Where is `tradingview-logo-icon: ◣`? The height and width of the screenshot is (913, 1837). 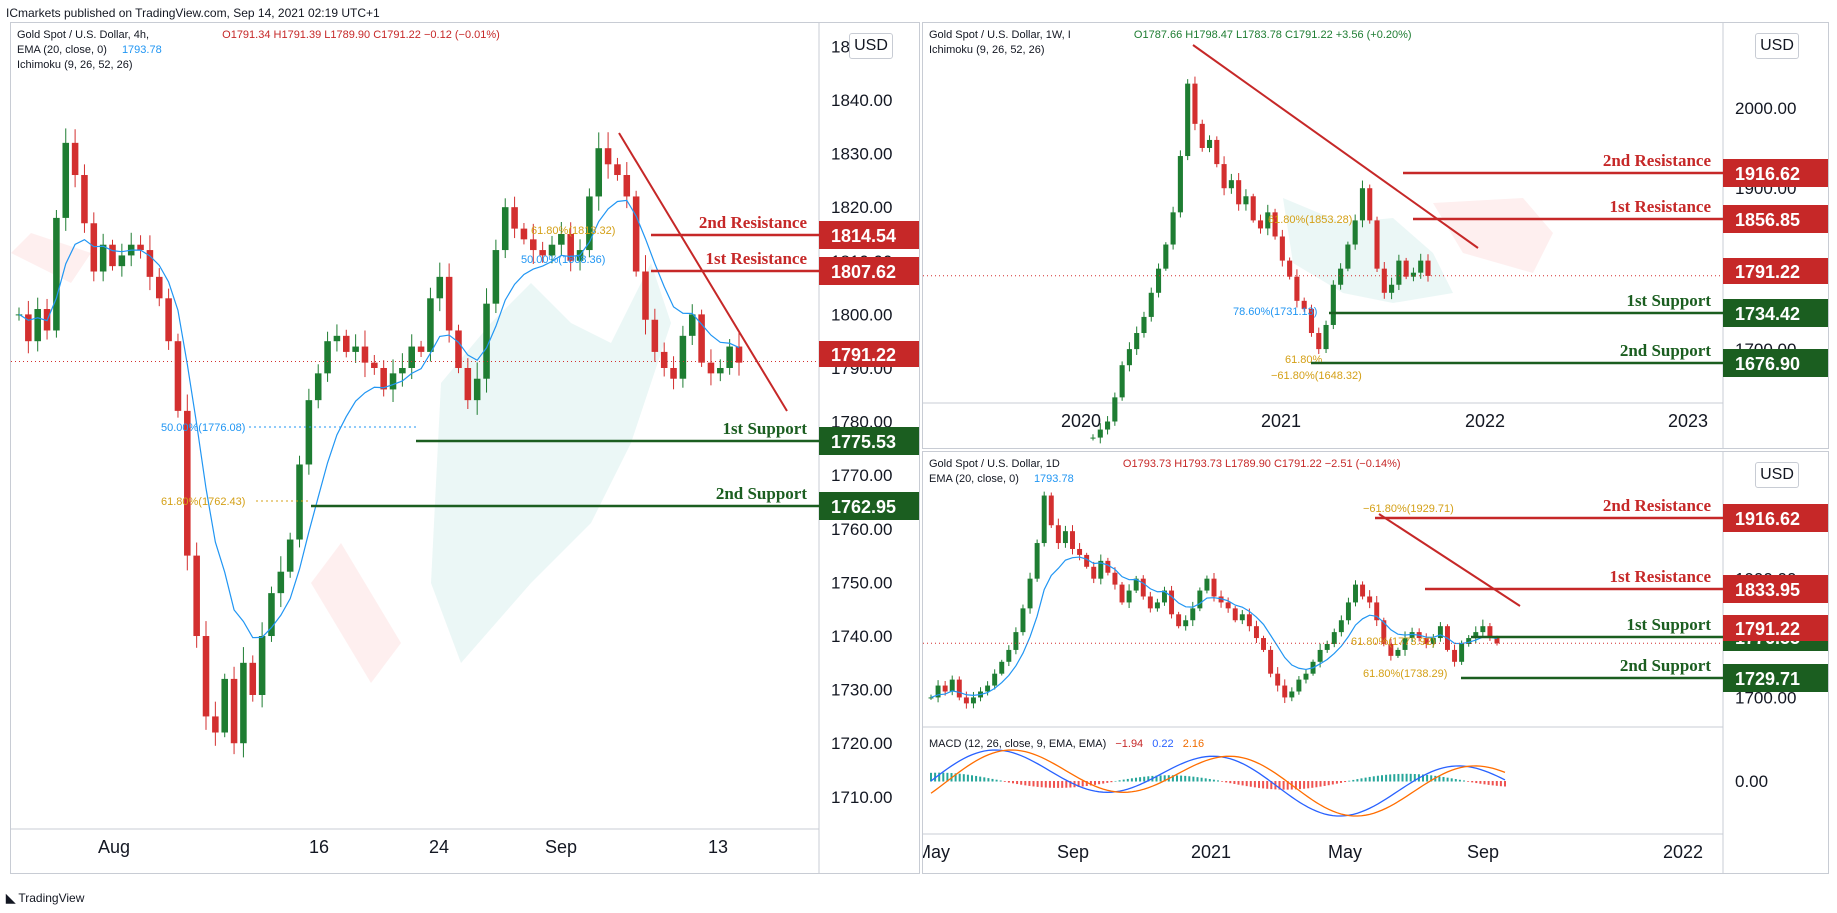
tradingview-logo-icon: ◣ is located at coordinates (11, 898).